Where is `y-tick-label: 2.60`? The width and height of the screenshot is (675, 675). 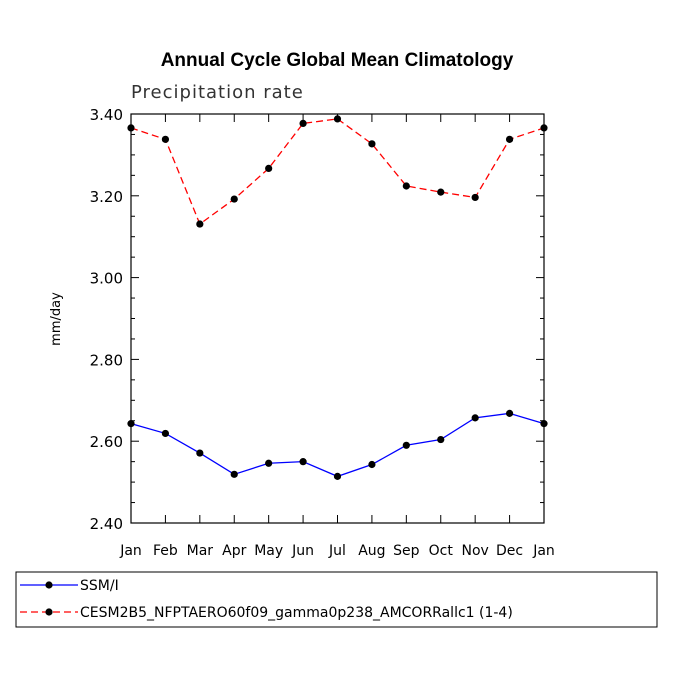
y-tick-label: 2.60 is located at coordinates (106, 442).